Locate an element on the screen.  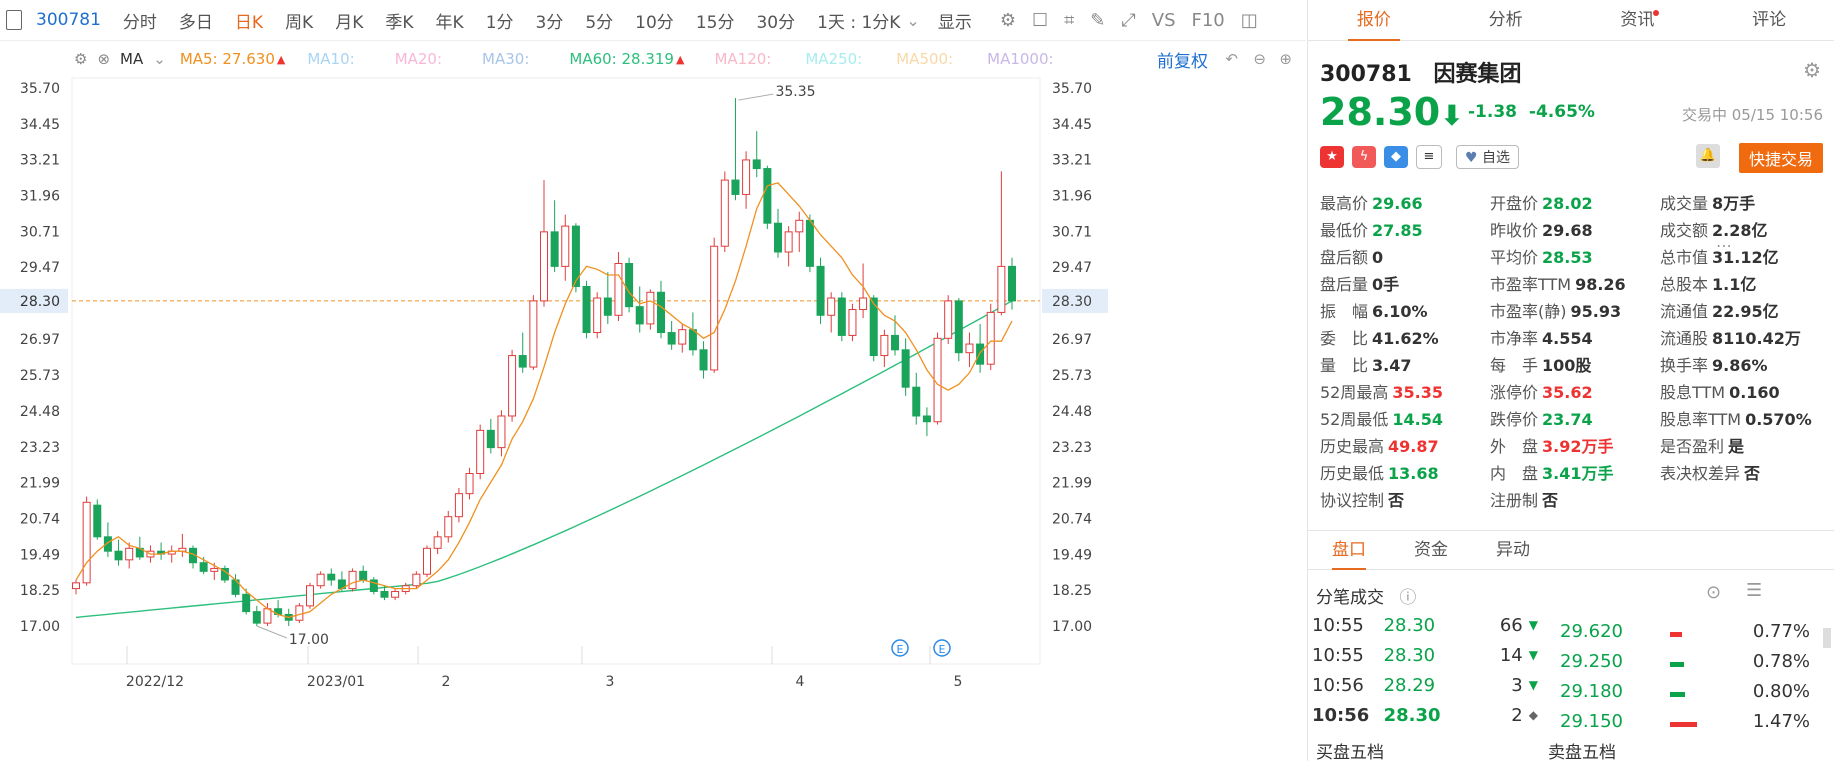
quote-cell: 历史最高 49.87 is located at coordinates (1405, 446).